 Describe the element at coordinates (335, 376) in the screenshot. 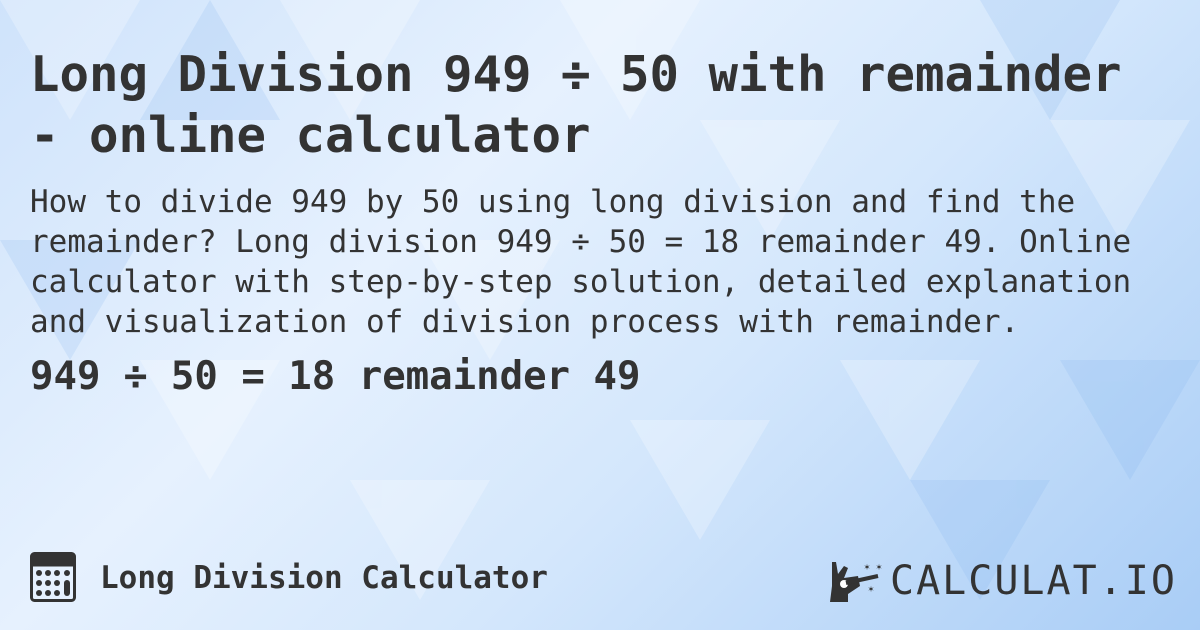

I see `result: 949 ÷ 50 = 18 remainder 49` at that location.